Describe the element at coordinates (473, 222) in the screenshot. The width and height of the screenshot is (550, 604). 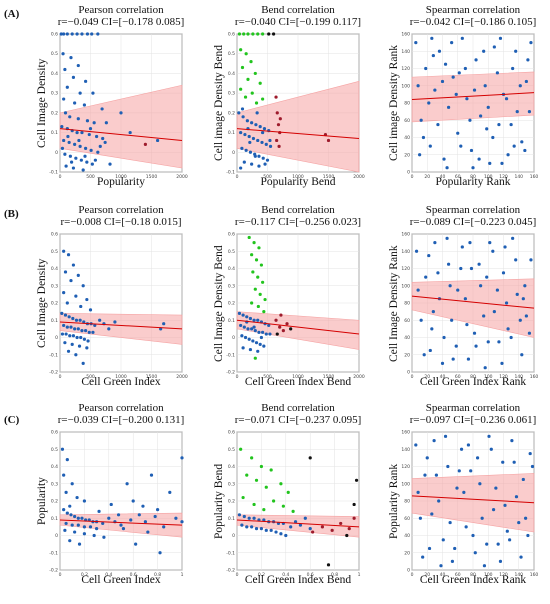
I see `correlation-stat: r=−0.089 CI=[−0.223 0.045]` at that location.